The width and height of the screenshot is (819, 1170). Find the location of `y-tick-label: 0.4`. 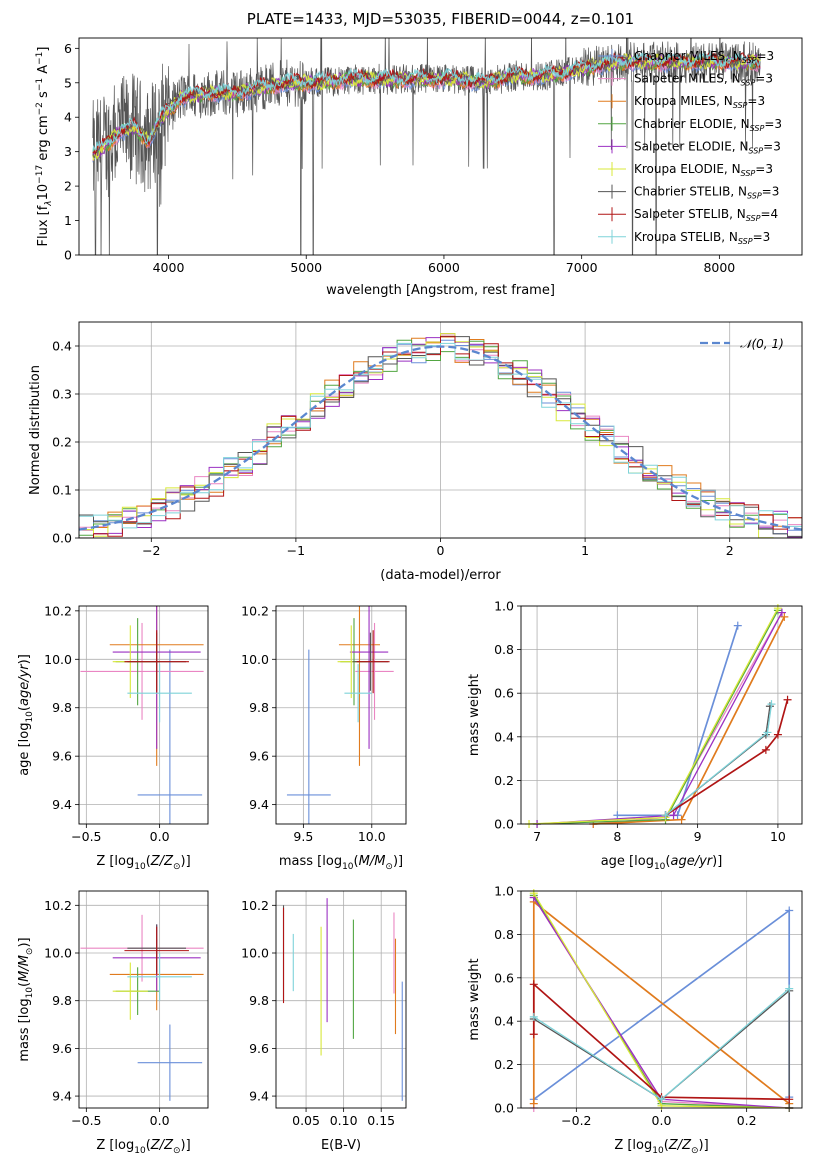

y-tick-label: 0.4 is located at coordinates (504, 736).